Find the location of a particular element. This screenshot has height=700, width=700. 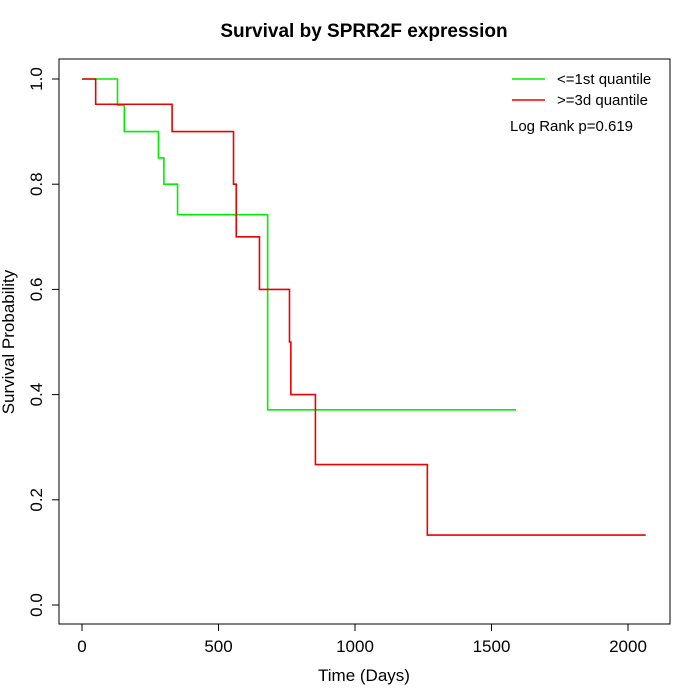

y-axis-label: Survival Probability is located at coordinates (9, 341).